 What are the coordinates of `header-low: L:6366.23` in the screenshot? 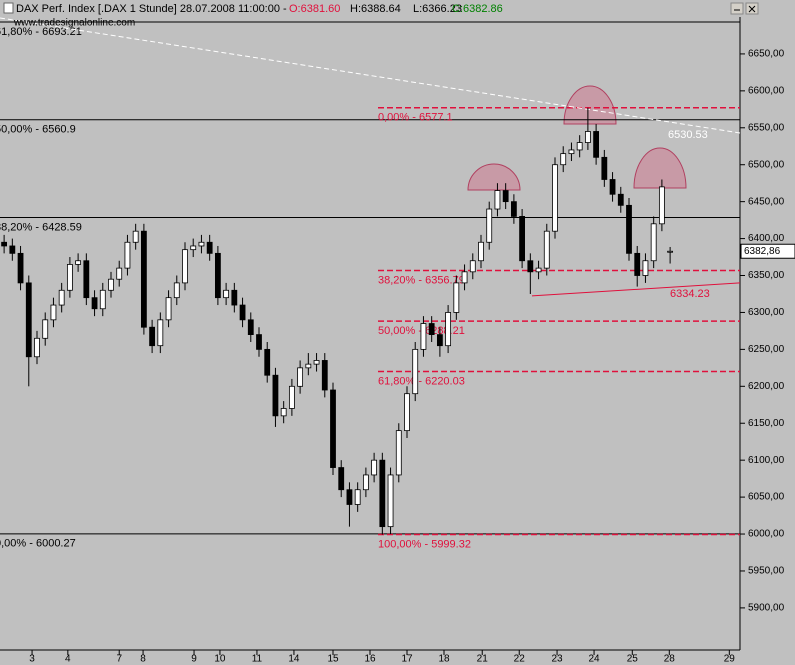 It's located at (437, 9).